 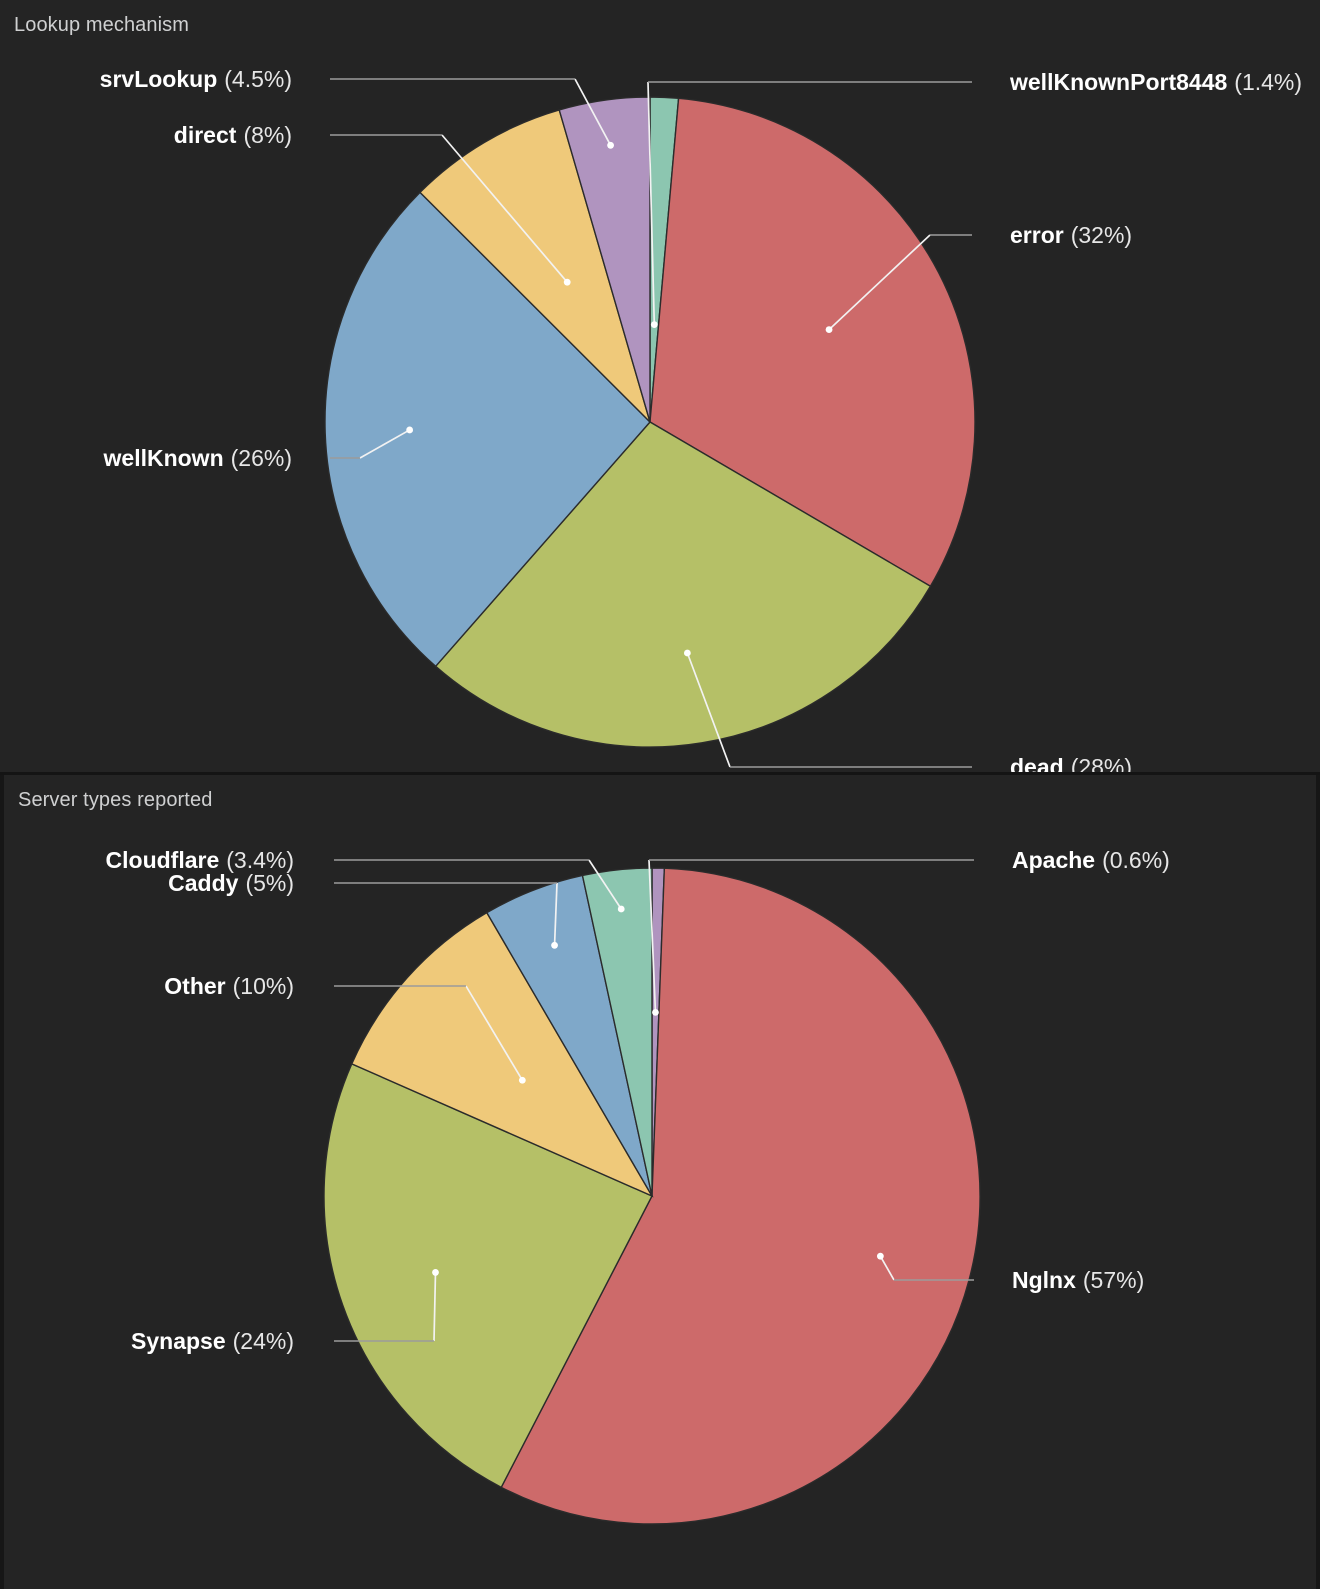 What do you see at coordinates (978, 277) in the screenshot?
I see `pie-label-group: error (32%)` at bounding box center [978, 277].